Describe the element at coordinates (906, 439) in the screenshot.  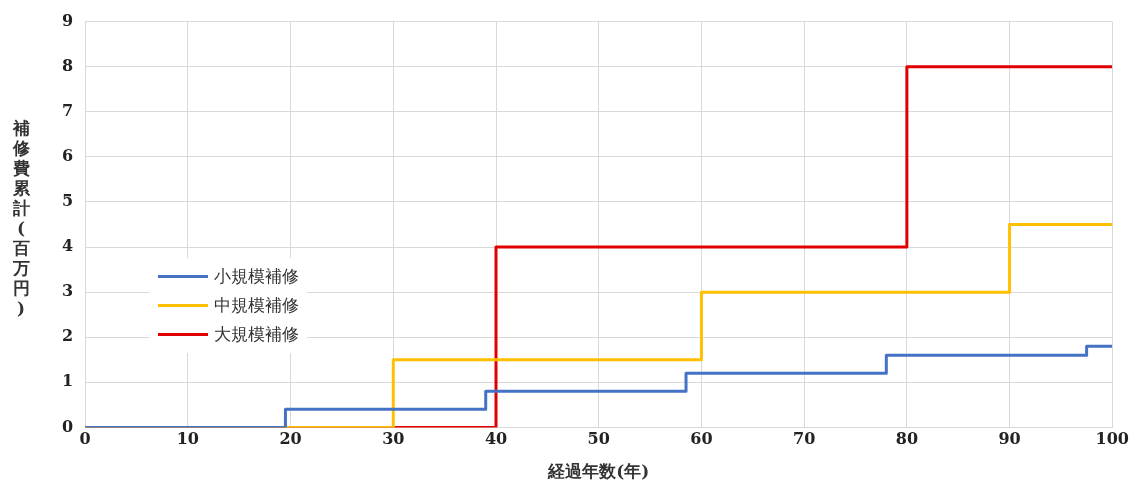
I see `x-tick-label: 80` at that location.